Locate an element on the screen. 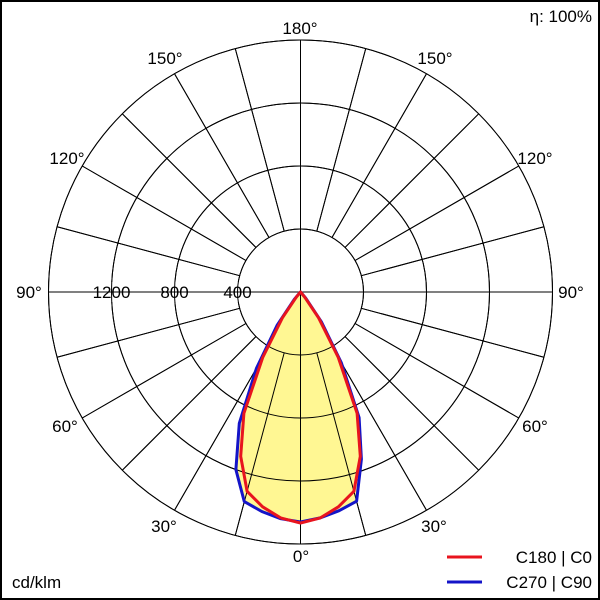 The height and width of the screenshot is (600, 600). angle-label-right-30: 30° is located at coordinates (434, 526).